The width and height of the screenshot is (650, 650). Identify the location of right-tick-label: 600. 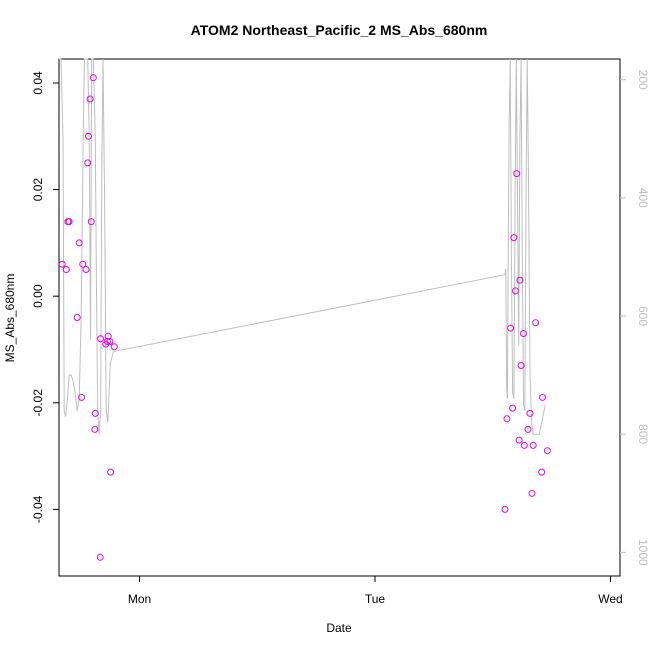
(643, 316).